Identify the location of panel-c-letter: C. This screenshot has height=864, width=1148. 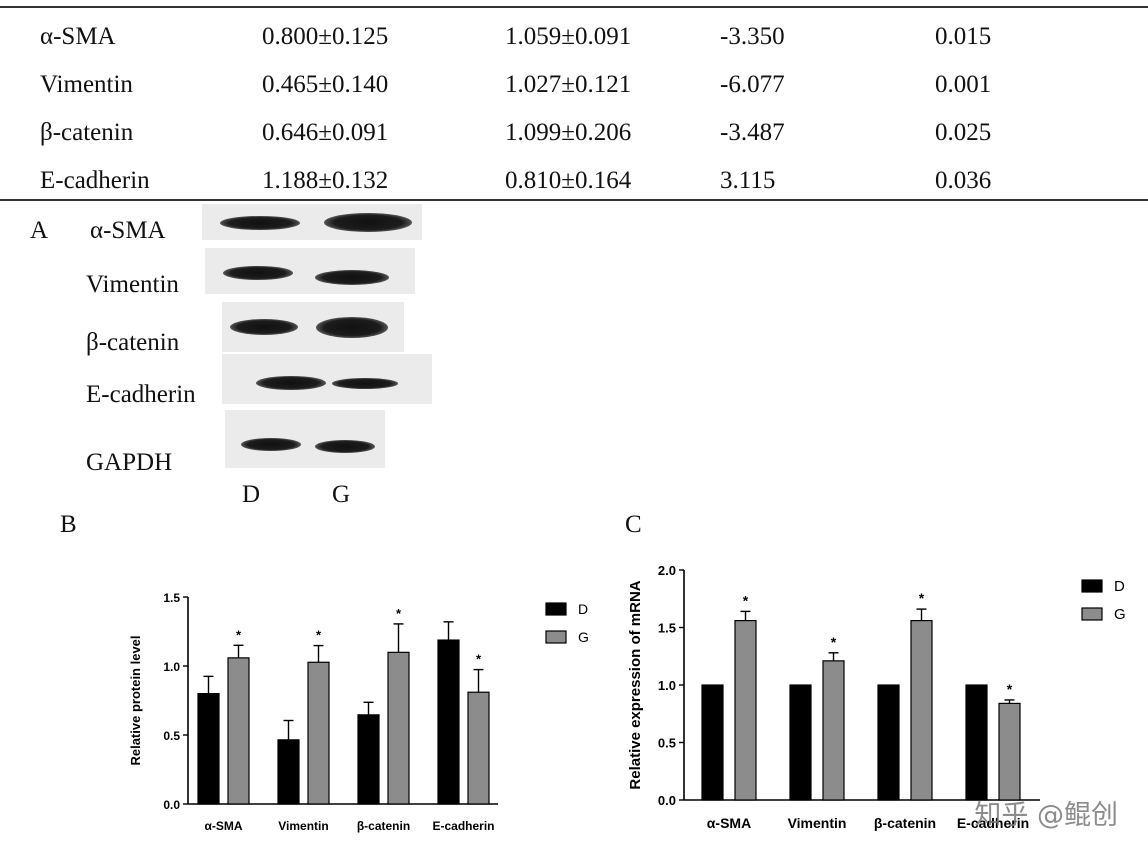
(633, 524).